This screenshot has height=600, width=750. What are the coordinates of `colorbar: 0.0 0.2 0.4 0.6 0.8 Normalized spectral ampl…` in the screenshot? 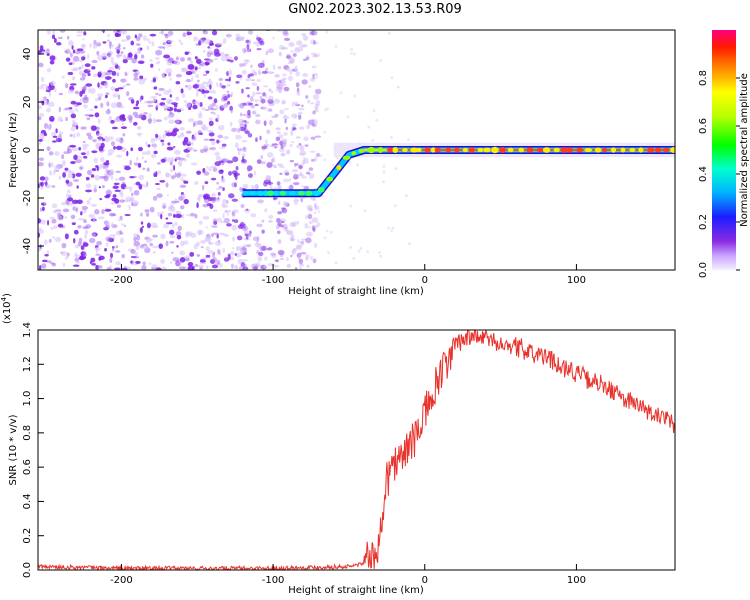 It's located at (724, 154).